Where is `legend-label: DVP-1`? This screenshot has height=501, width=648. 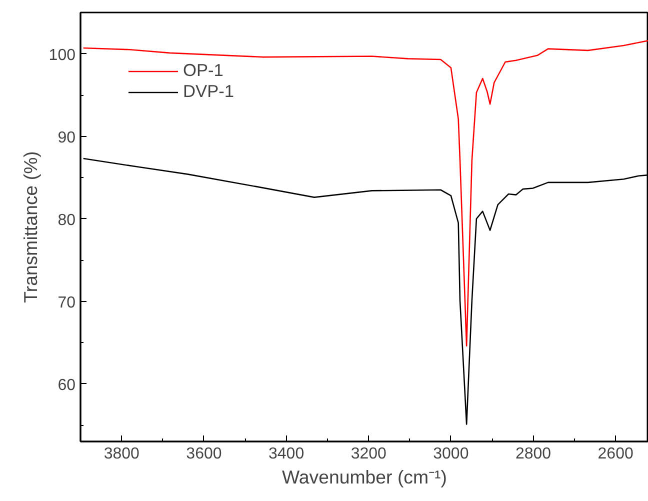
legend-label: DVP-1 is located at coordinates (208, 91).